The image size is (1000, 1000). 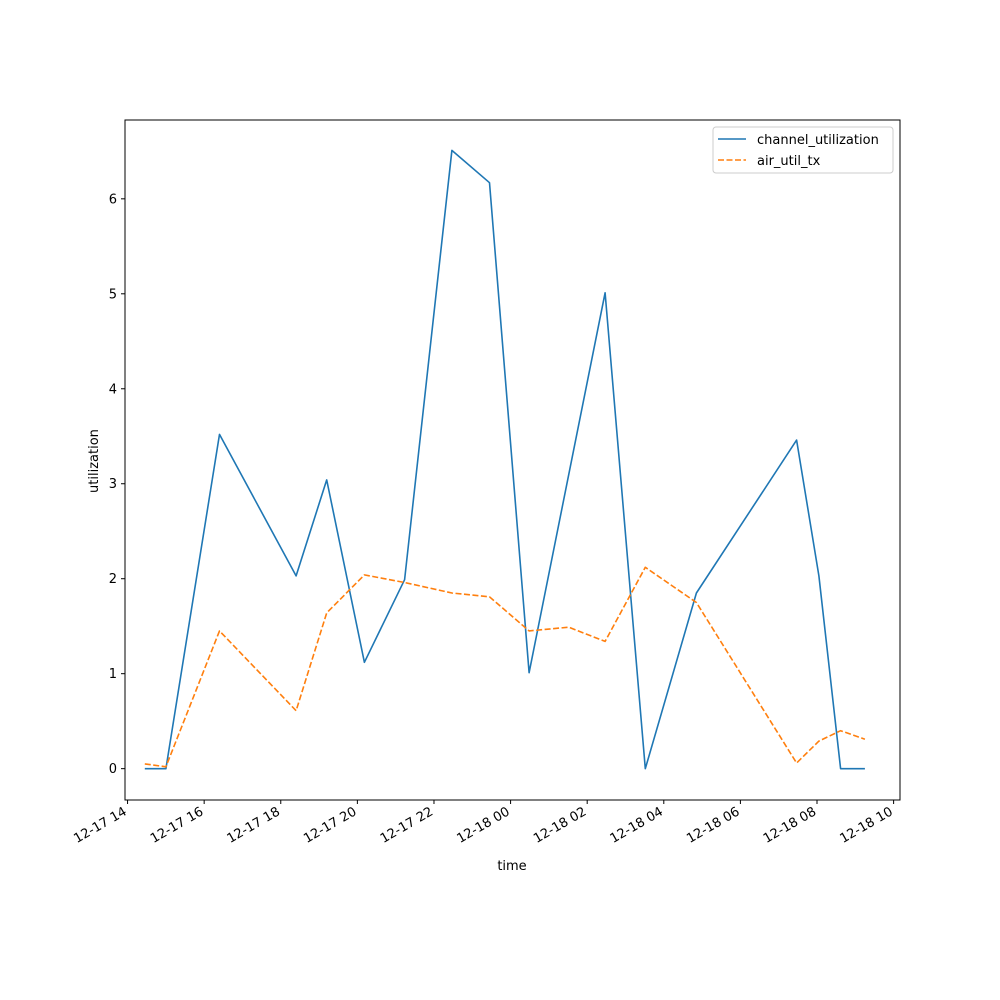 What do you see at coordinates (330, 825) in the screenshot?
I see `x-tick-label: 12-17 20` at bounding box center [330, 825].